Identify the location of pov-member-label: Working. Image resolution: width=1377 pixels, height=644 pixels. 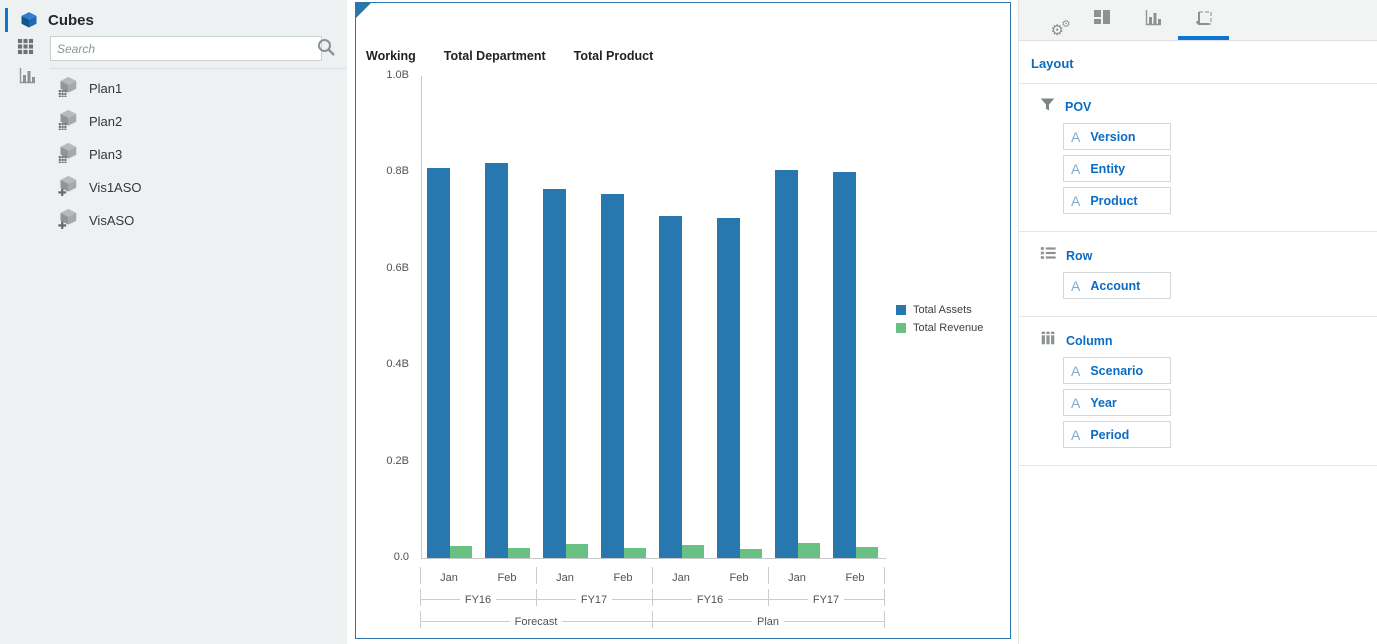
(391, 56).